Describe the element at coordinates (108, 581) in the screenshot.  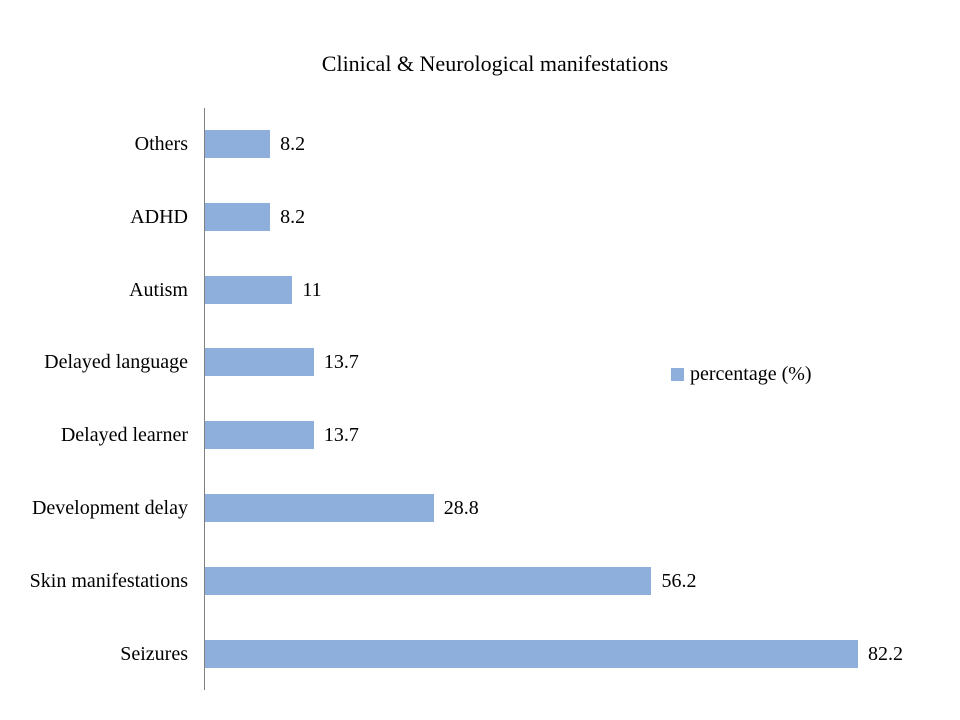
I see `category-label: Skin manifestations` at that location.